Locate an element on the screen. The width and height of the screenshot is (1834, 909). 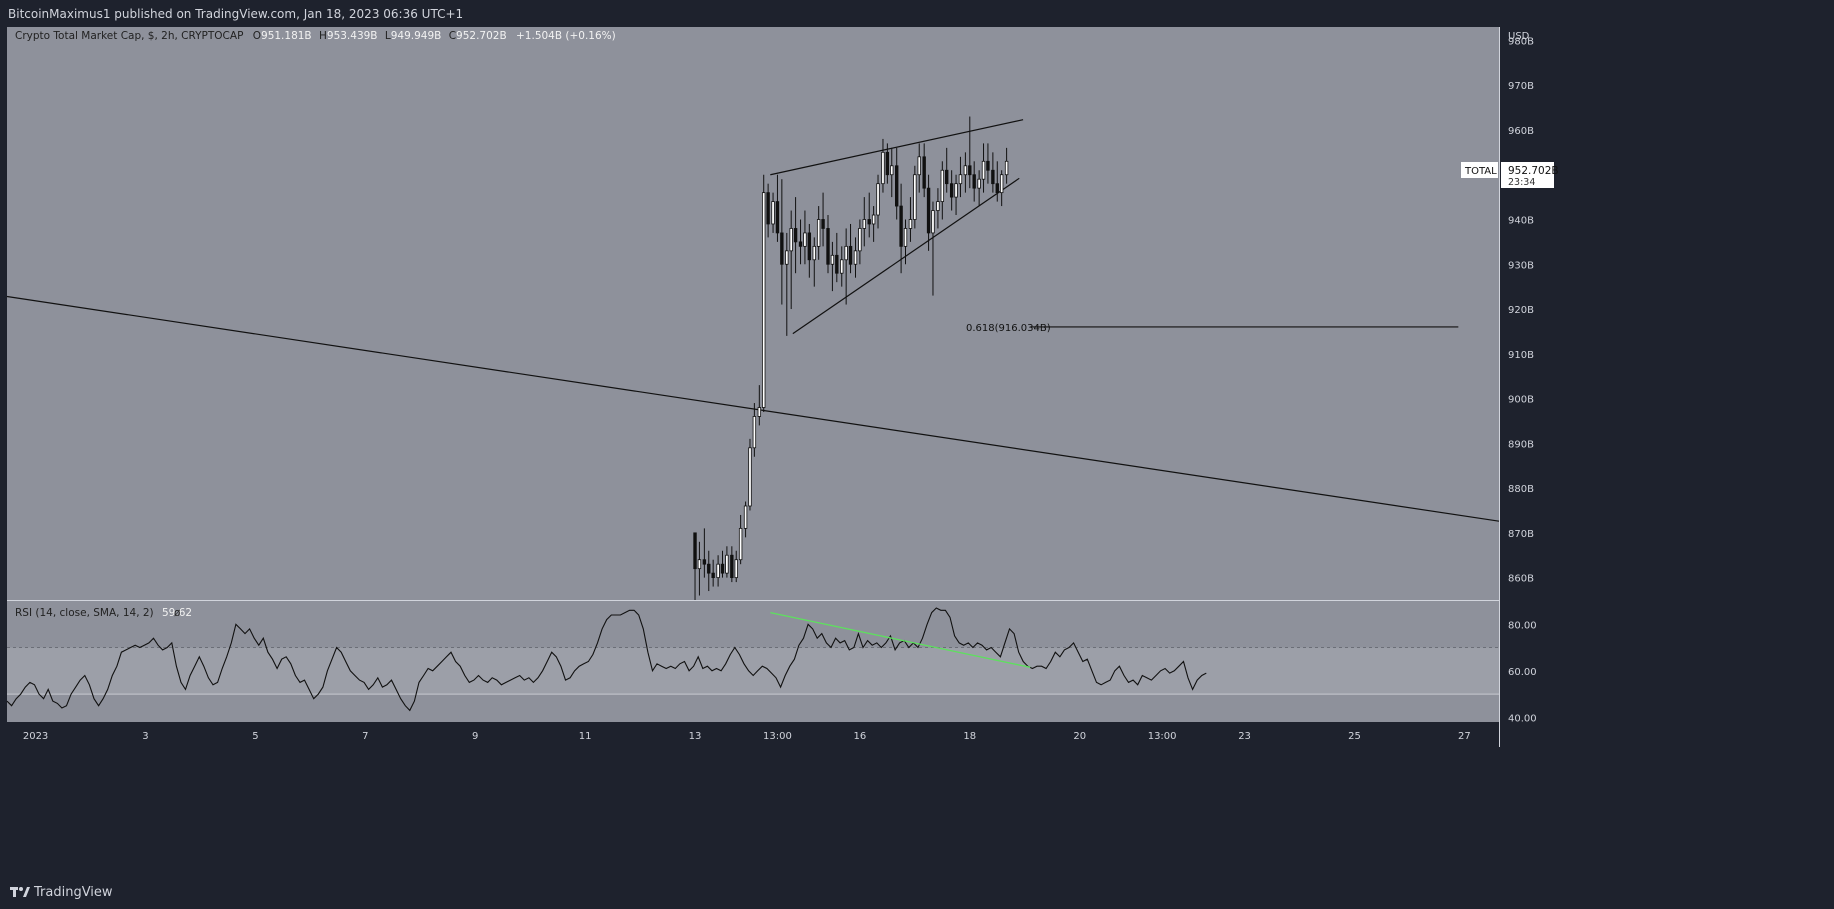
high-label: H is located at coordinates (323, 36).